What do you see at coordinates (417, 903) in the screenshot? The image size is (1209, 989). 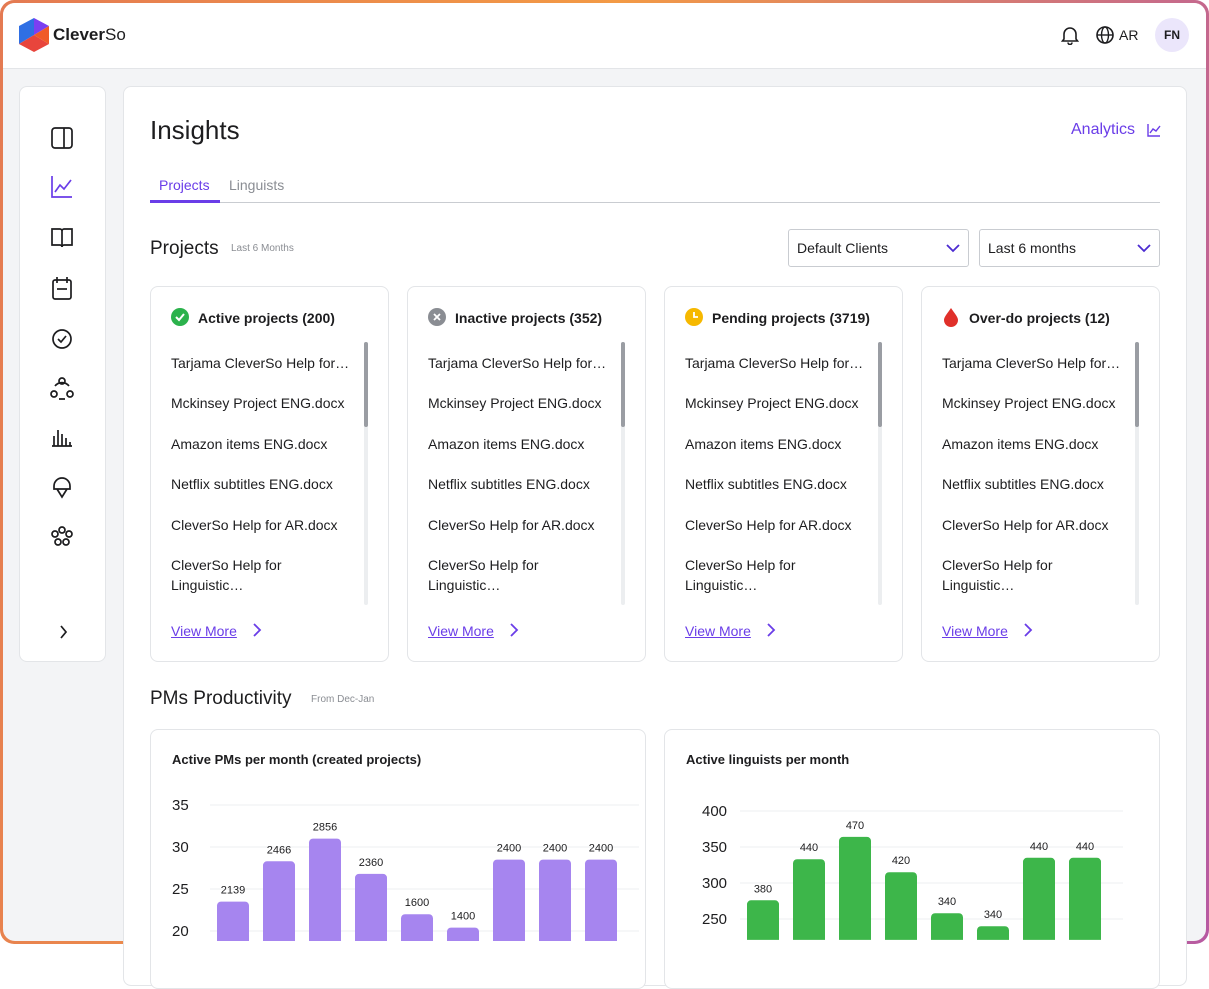 I see `bar-label: 1600` at bounding box center [417, 903].